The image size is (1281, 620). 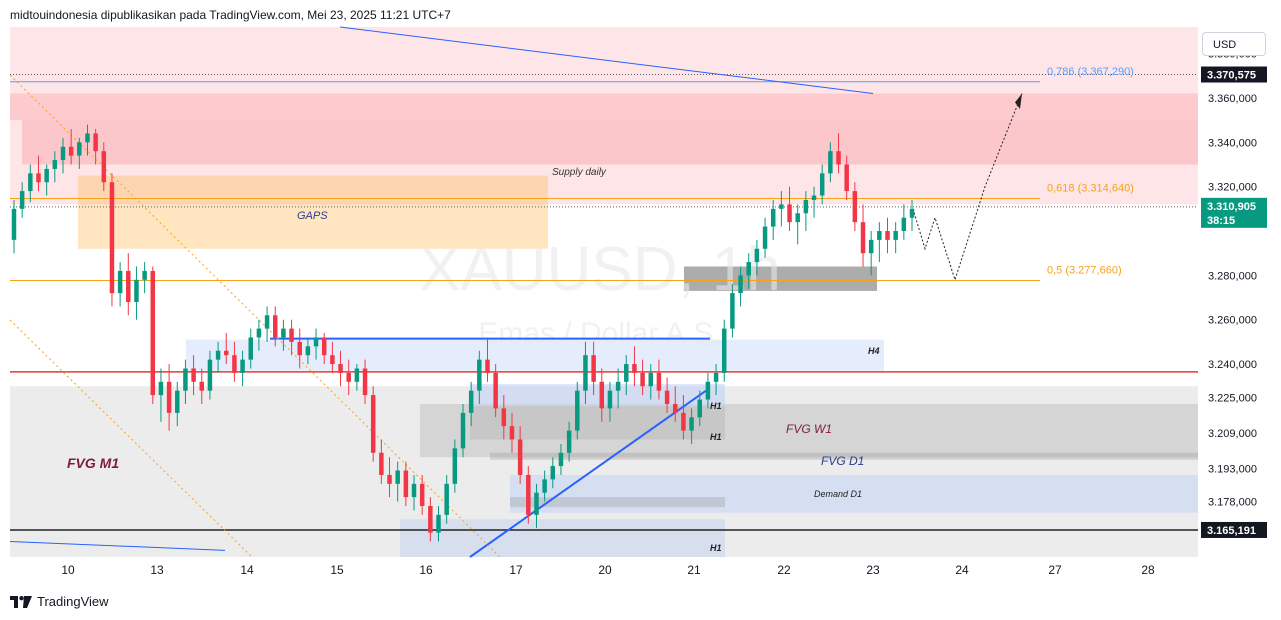 What do you see at coordinates (59, 601) in the screenshot?
I see `footer-brand: TradingView` at bounding box center [59, 601].